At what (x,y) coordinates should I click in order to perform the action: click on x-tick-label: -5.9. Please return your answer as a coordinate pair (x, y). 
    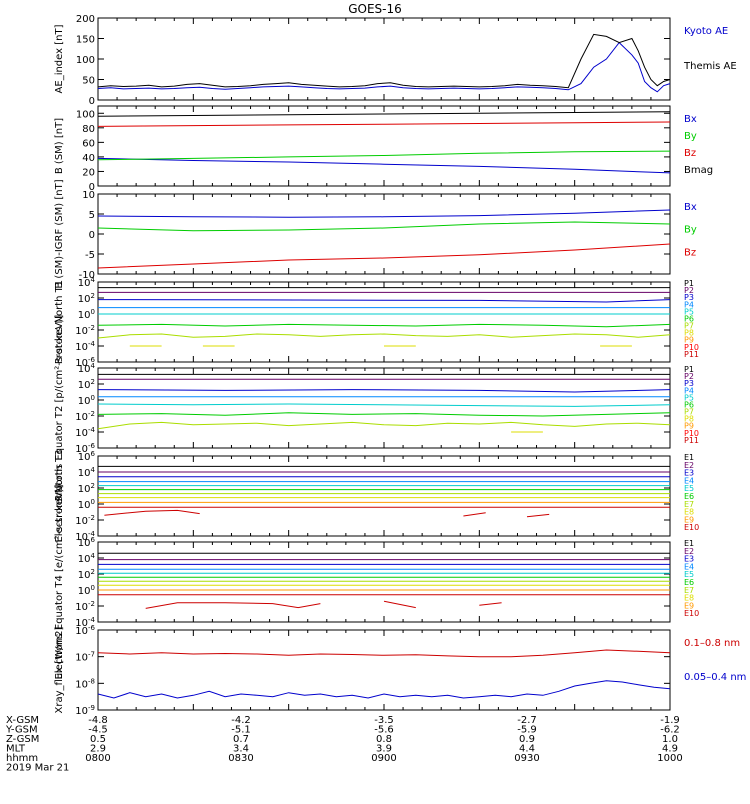
    Looking at the image, I should click on (527, 730).